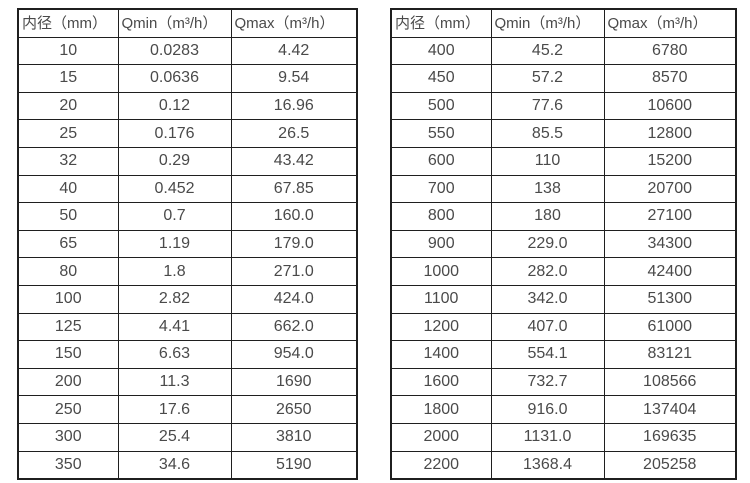 The height and width of the screenshot is (483, 750). Describe the element at coordinates (294, 437) in the screenshot. I see `table-cell: 3810` at that location.